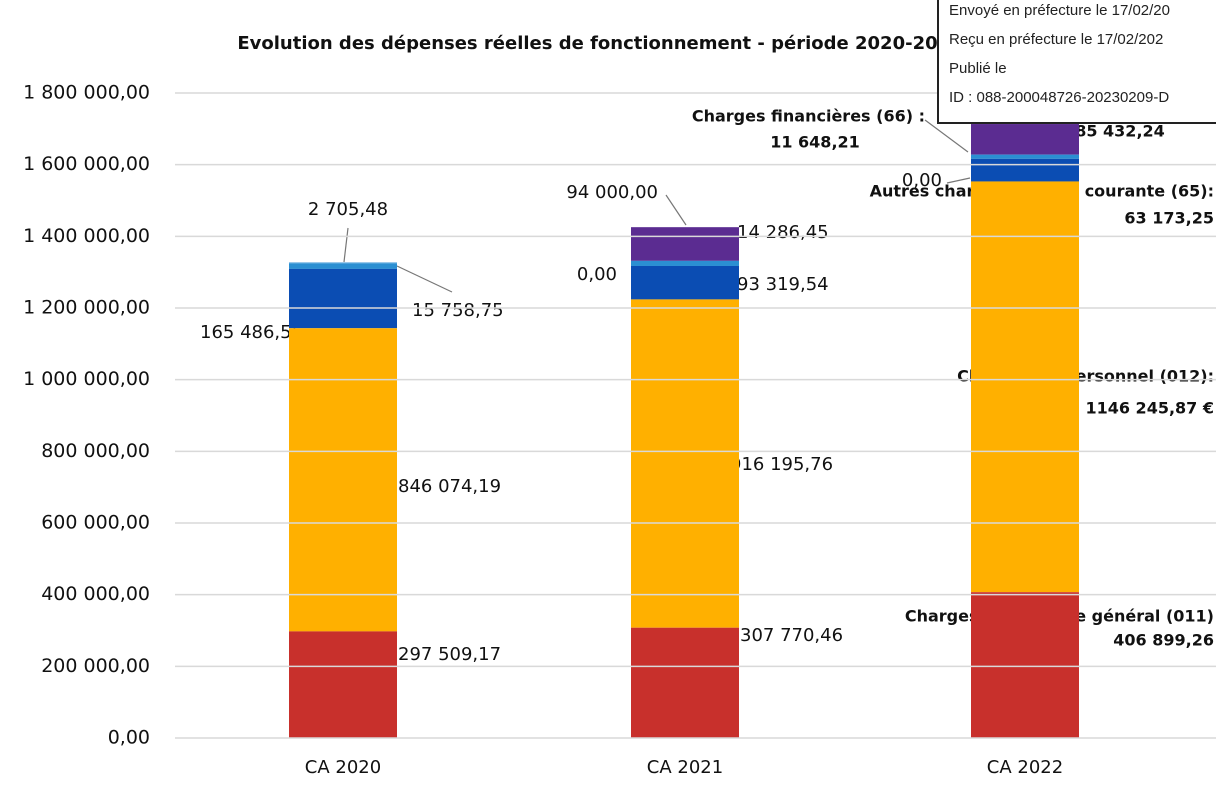  Describe the element at coordinates (348, 209) in the screenshot. I see `data-label: 2 705,48` at that location.